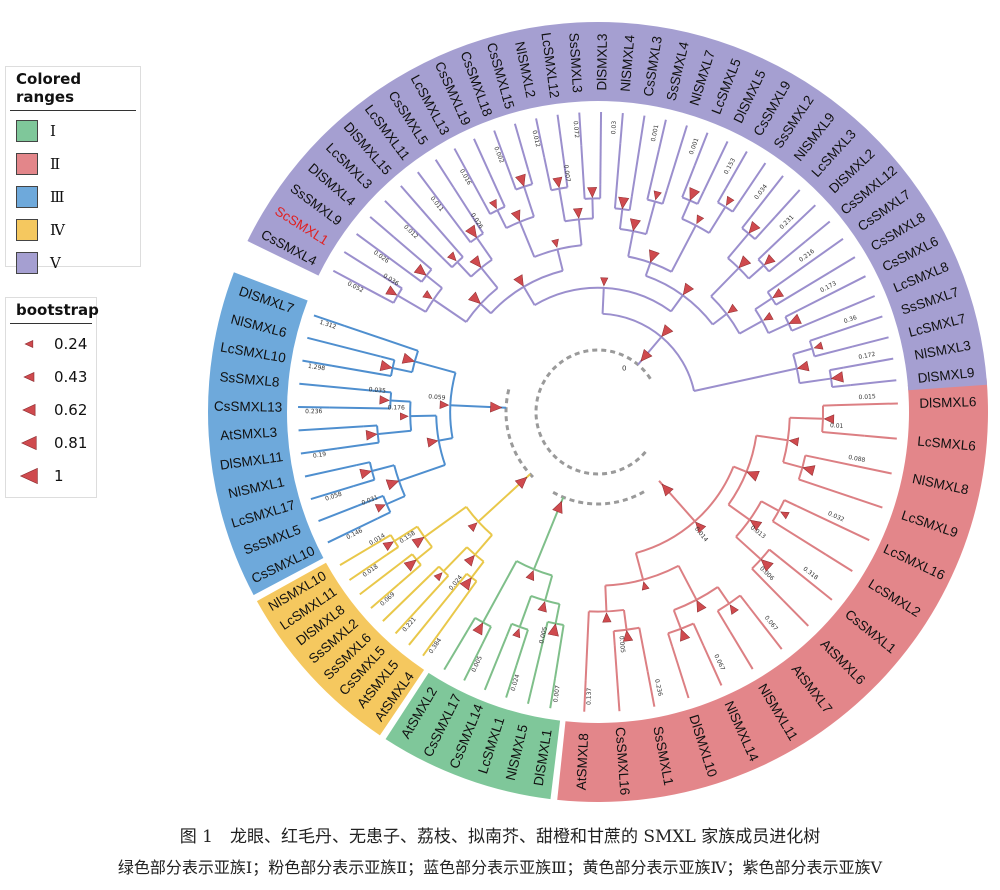 This screenshot has width=1000, height=890. I want to click on branch-length-label: 0.176, so click(396, 407).